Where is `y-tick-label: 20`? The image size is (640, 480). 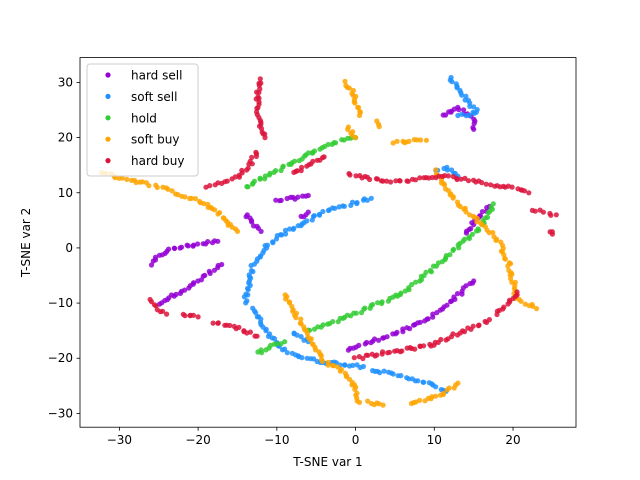
y-tick-label: 20 is located at coordinates (65, 138).